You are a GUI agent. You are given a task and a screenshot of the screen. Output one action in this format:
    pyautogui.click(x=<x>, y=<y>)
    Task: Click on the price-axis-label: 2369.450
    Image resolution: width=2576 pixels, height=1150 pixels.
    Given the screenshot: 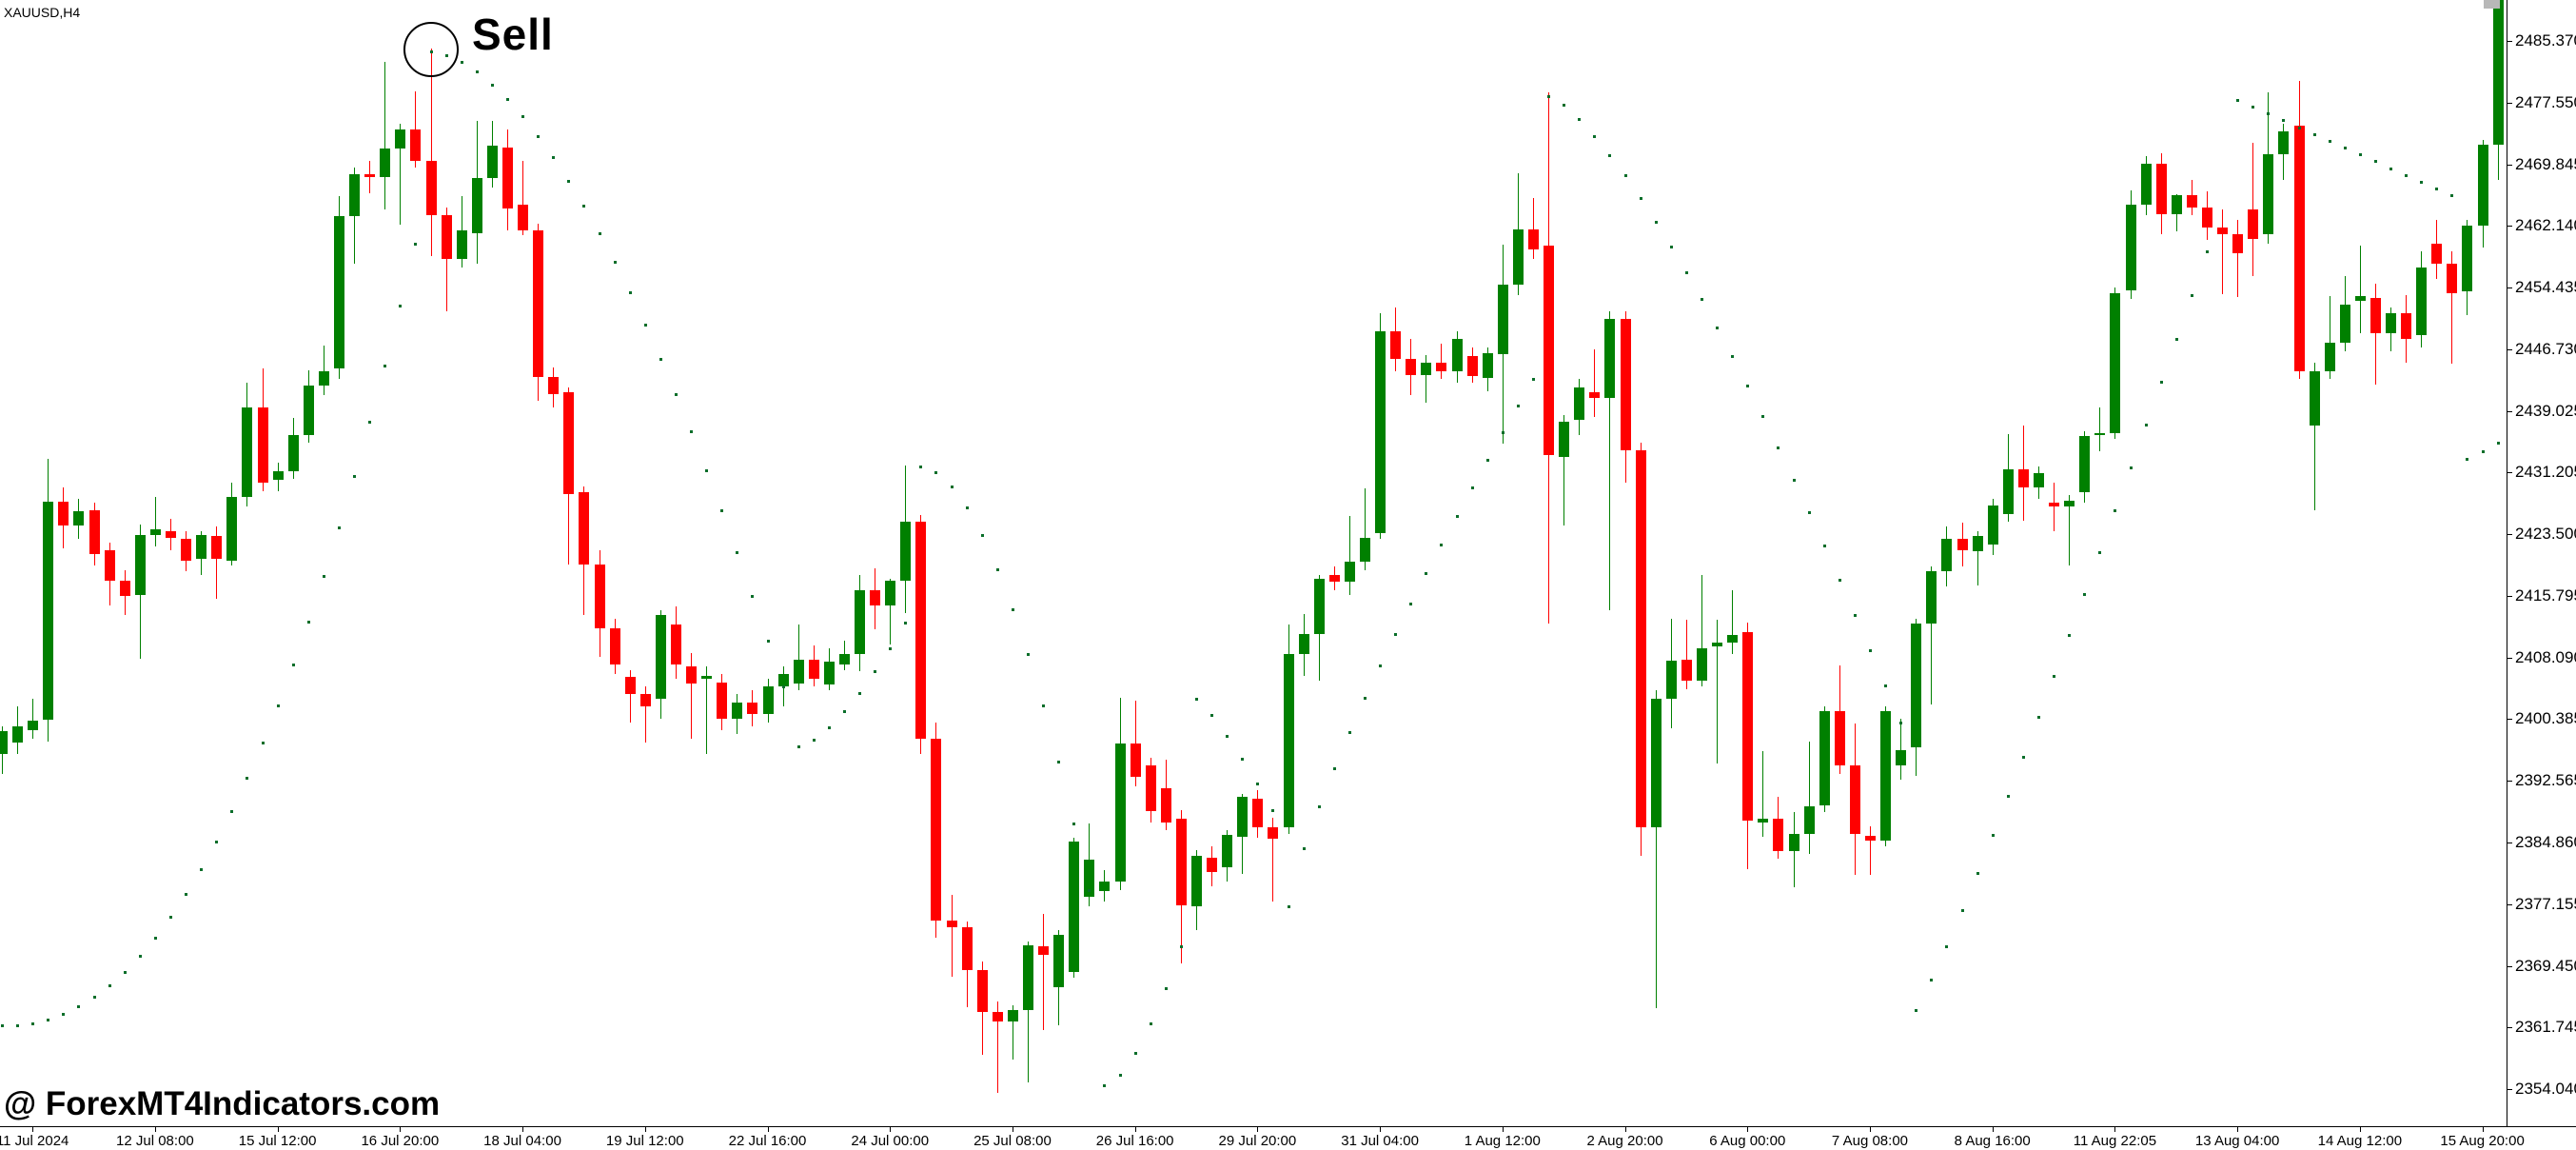 What is the action you would take?
    pyautogui.click(x=2545, y=966)
    